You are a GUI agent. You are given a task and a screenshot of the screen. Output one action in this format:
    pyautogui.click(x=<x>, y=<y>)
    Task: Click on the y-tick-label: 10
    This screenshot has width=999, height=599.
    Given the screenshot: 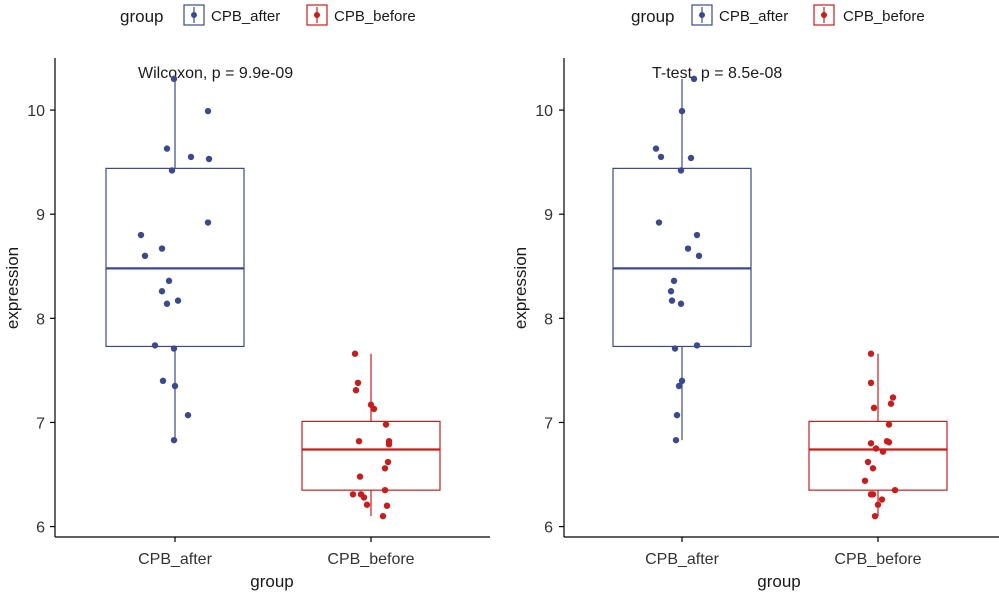 What is the action you would take?
    pyautogui.click(x=36, y=111)
    